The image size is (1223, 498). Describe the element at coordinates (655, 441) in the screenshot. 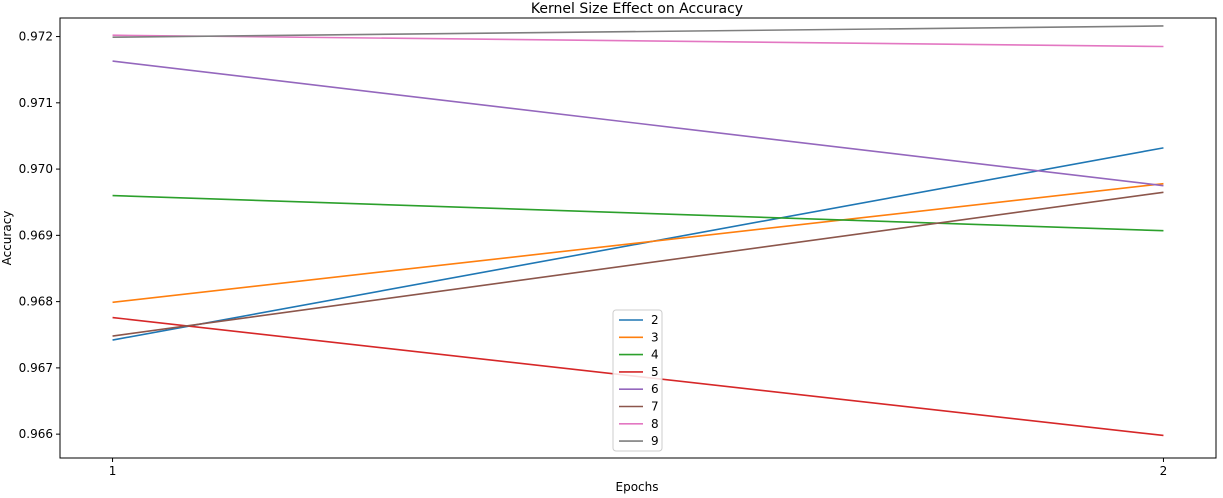

I see `legend-label-9: 9` at that location.